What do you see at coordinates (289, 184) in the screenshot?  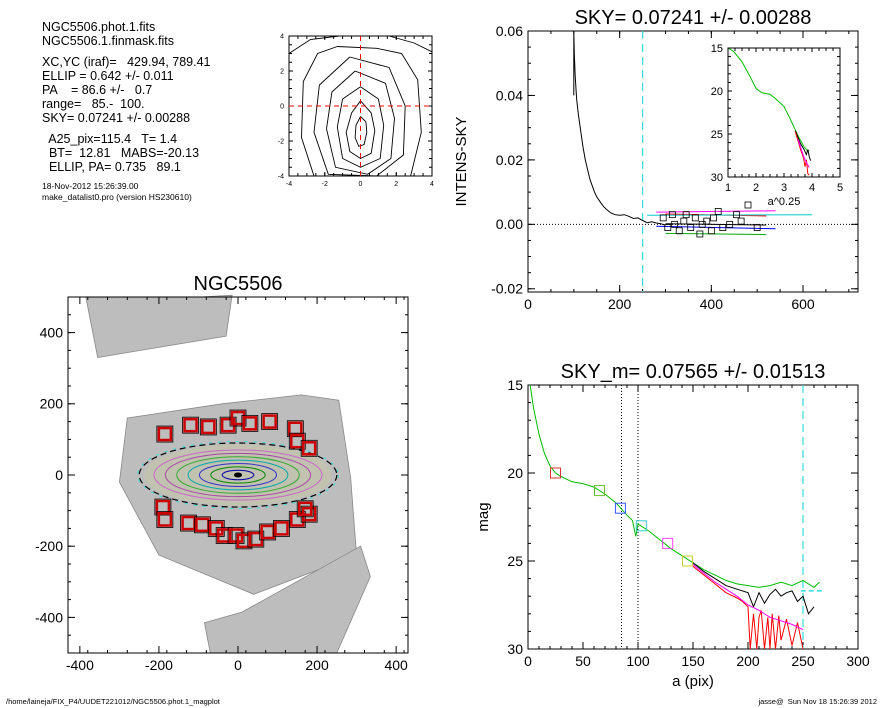 I see `x-tick-label: -4` at bounding box center [289, 184].